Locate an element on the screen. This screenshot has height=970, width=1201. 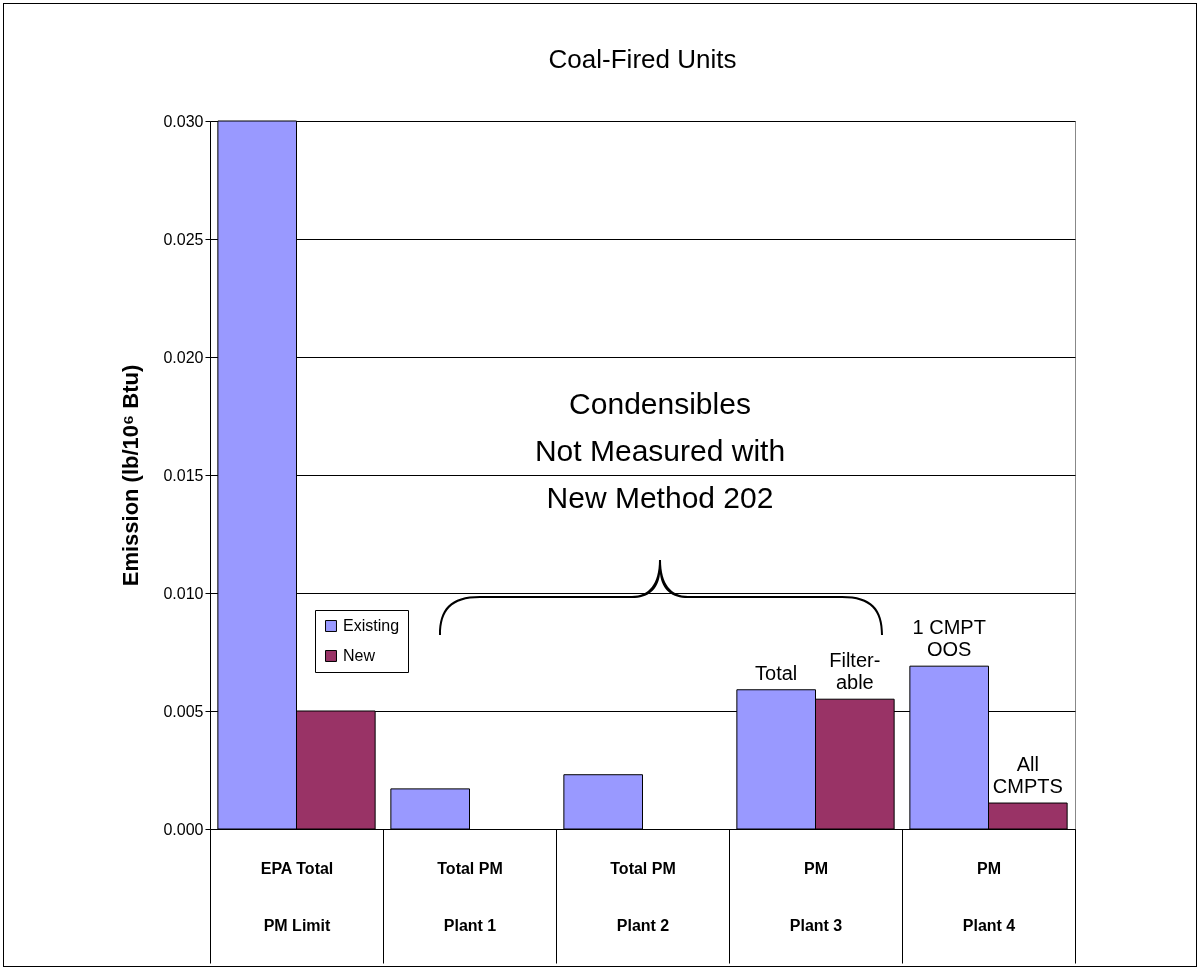
y-tick-label: 0.030 is located at coordinates (183, 121).